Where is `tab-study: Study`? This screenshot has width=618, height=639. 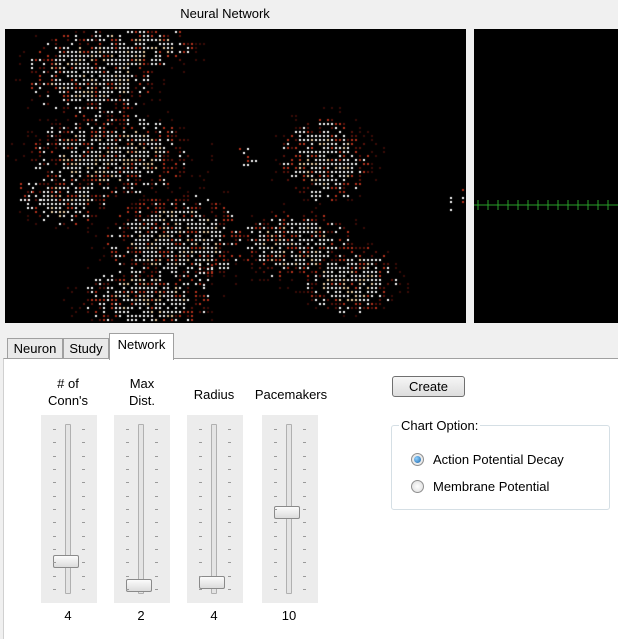
tab-study: Study is located at coordinates (86, 348).